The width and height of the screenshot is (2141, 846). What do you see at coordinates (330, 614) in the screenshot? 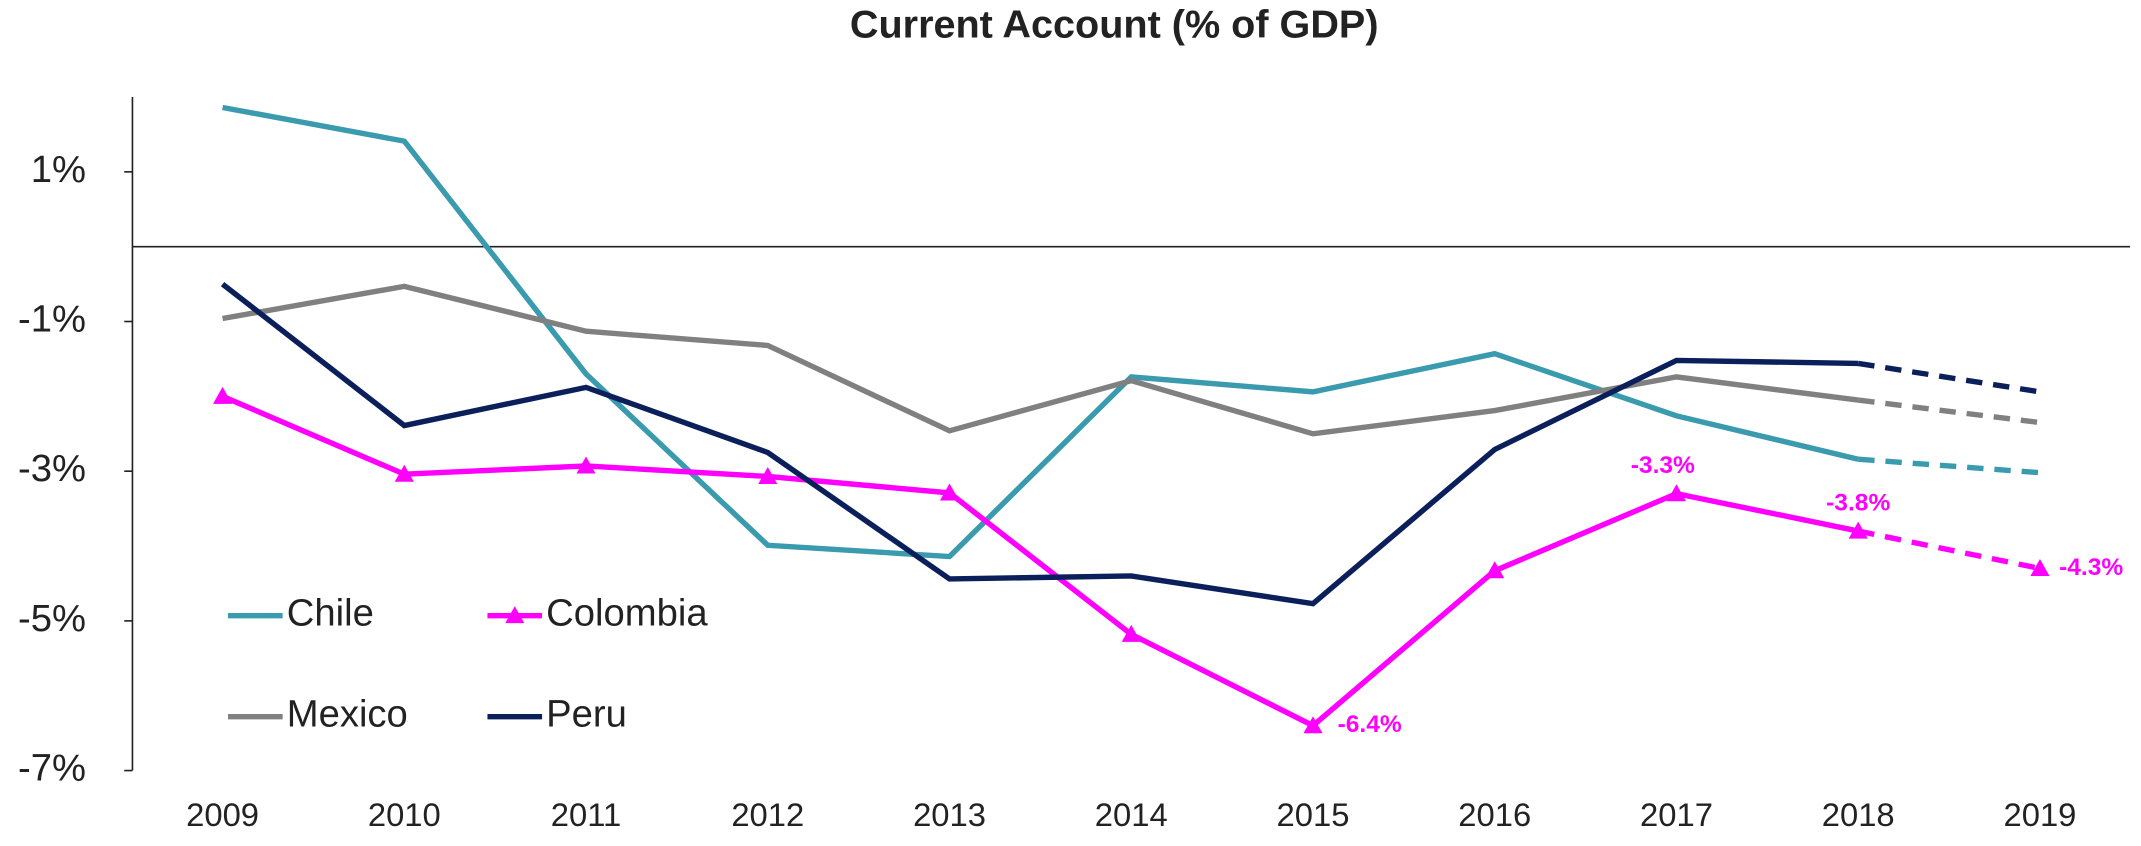
I see `legend-label: Chile` at bounding box center [330, 614].